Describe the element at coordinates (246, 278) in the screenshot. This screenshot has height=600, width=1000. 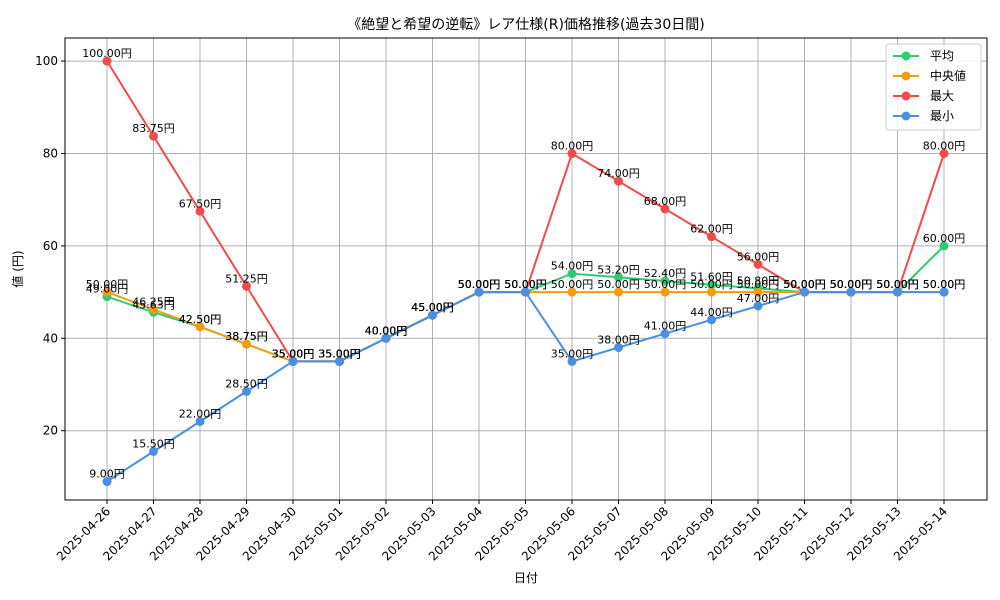
I see `data-label: 51.25円` at that location.